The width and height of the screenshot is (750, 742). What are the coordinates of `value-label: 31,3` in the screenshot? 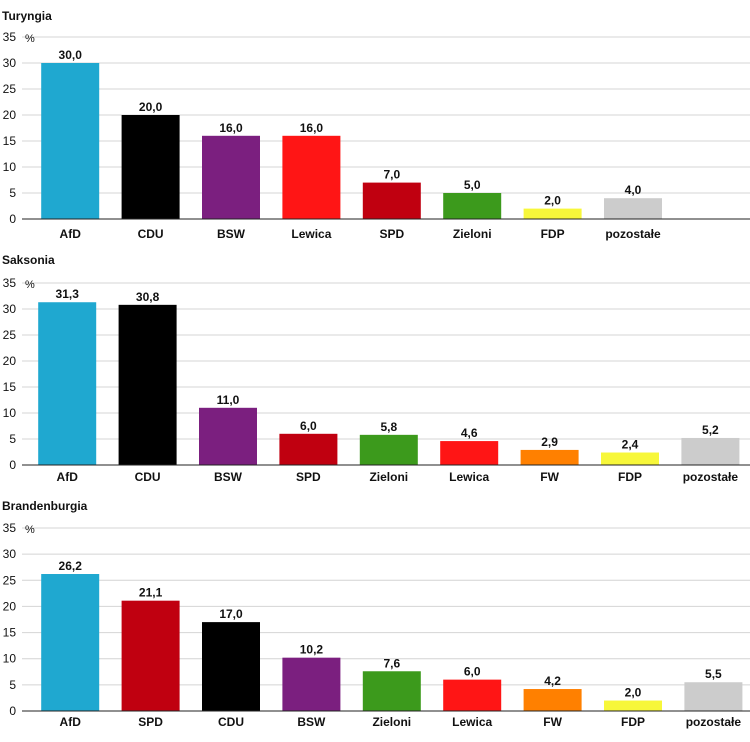 It's located at (68, 294).